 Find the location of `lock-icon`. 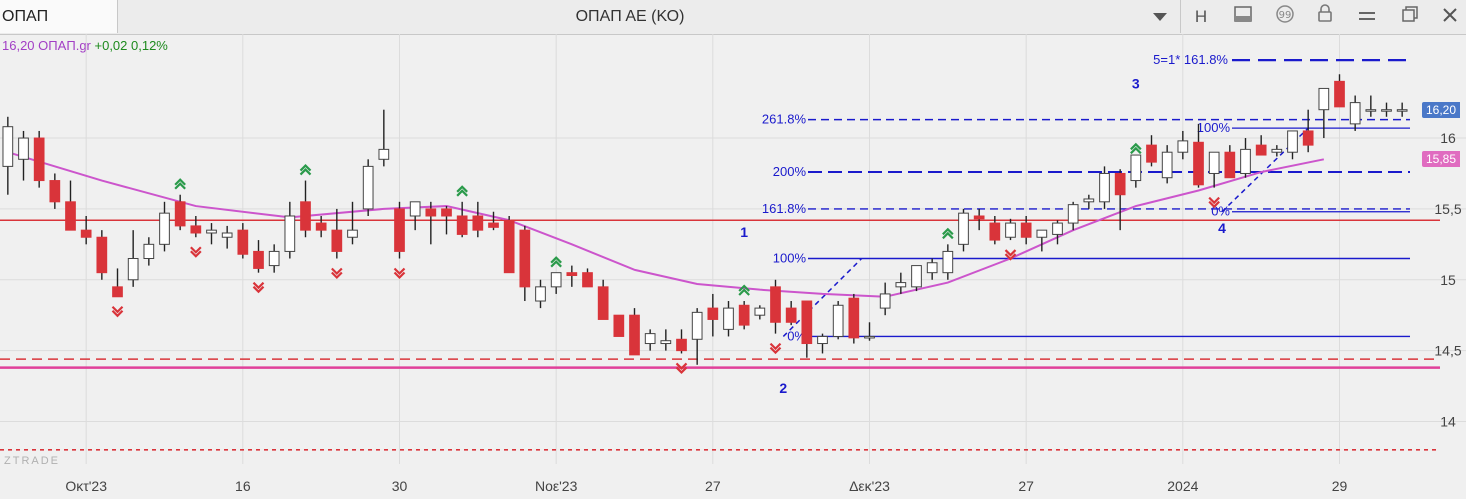

lock-icon is located at coordinates (1325, 17).